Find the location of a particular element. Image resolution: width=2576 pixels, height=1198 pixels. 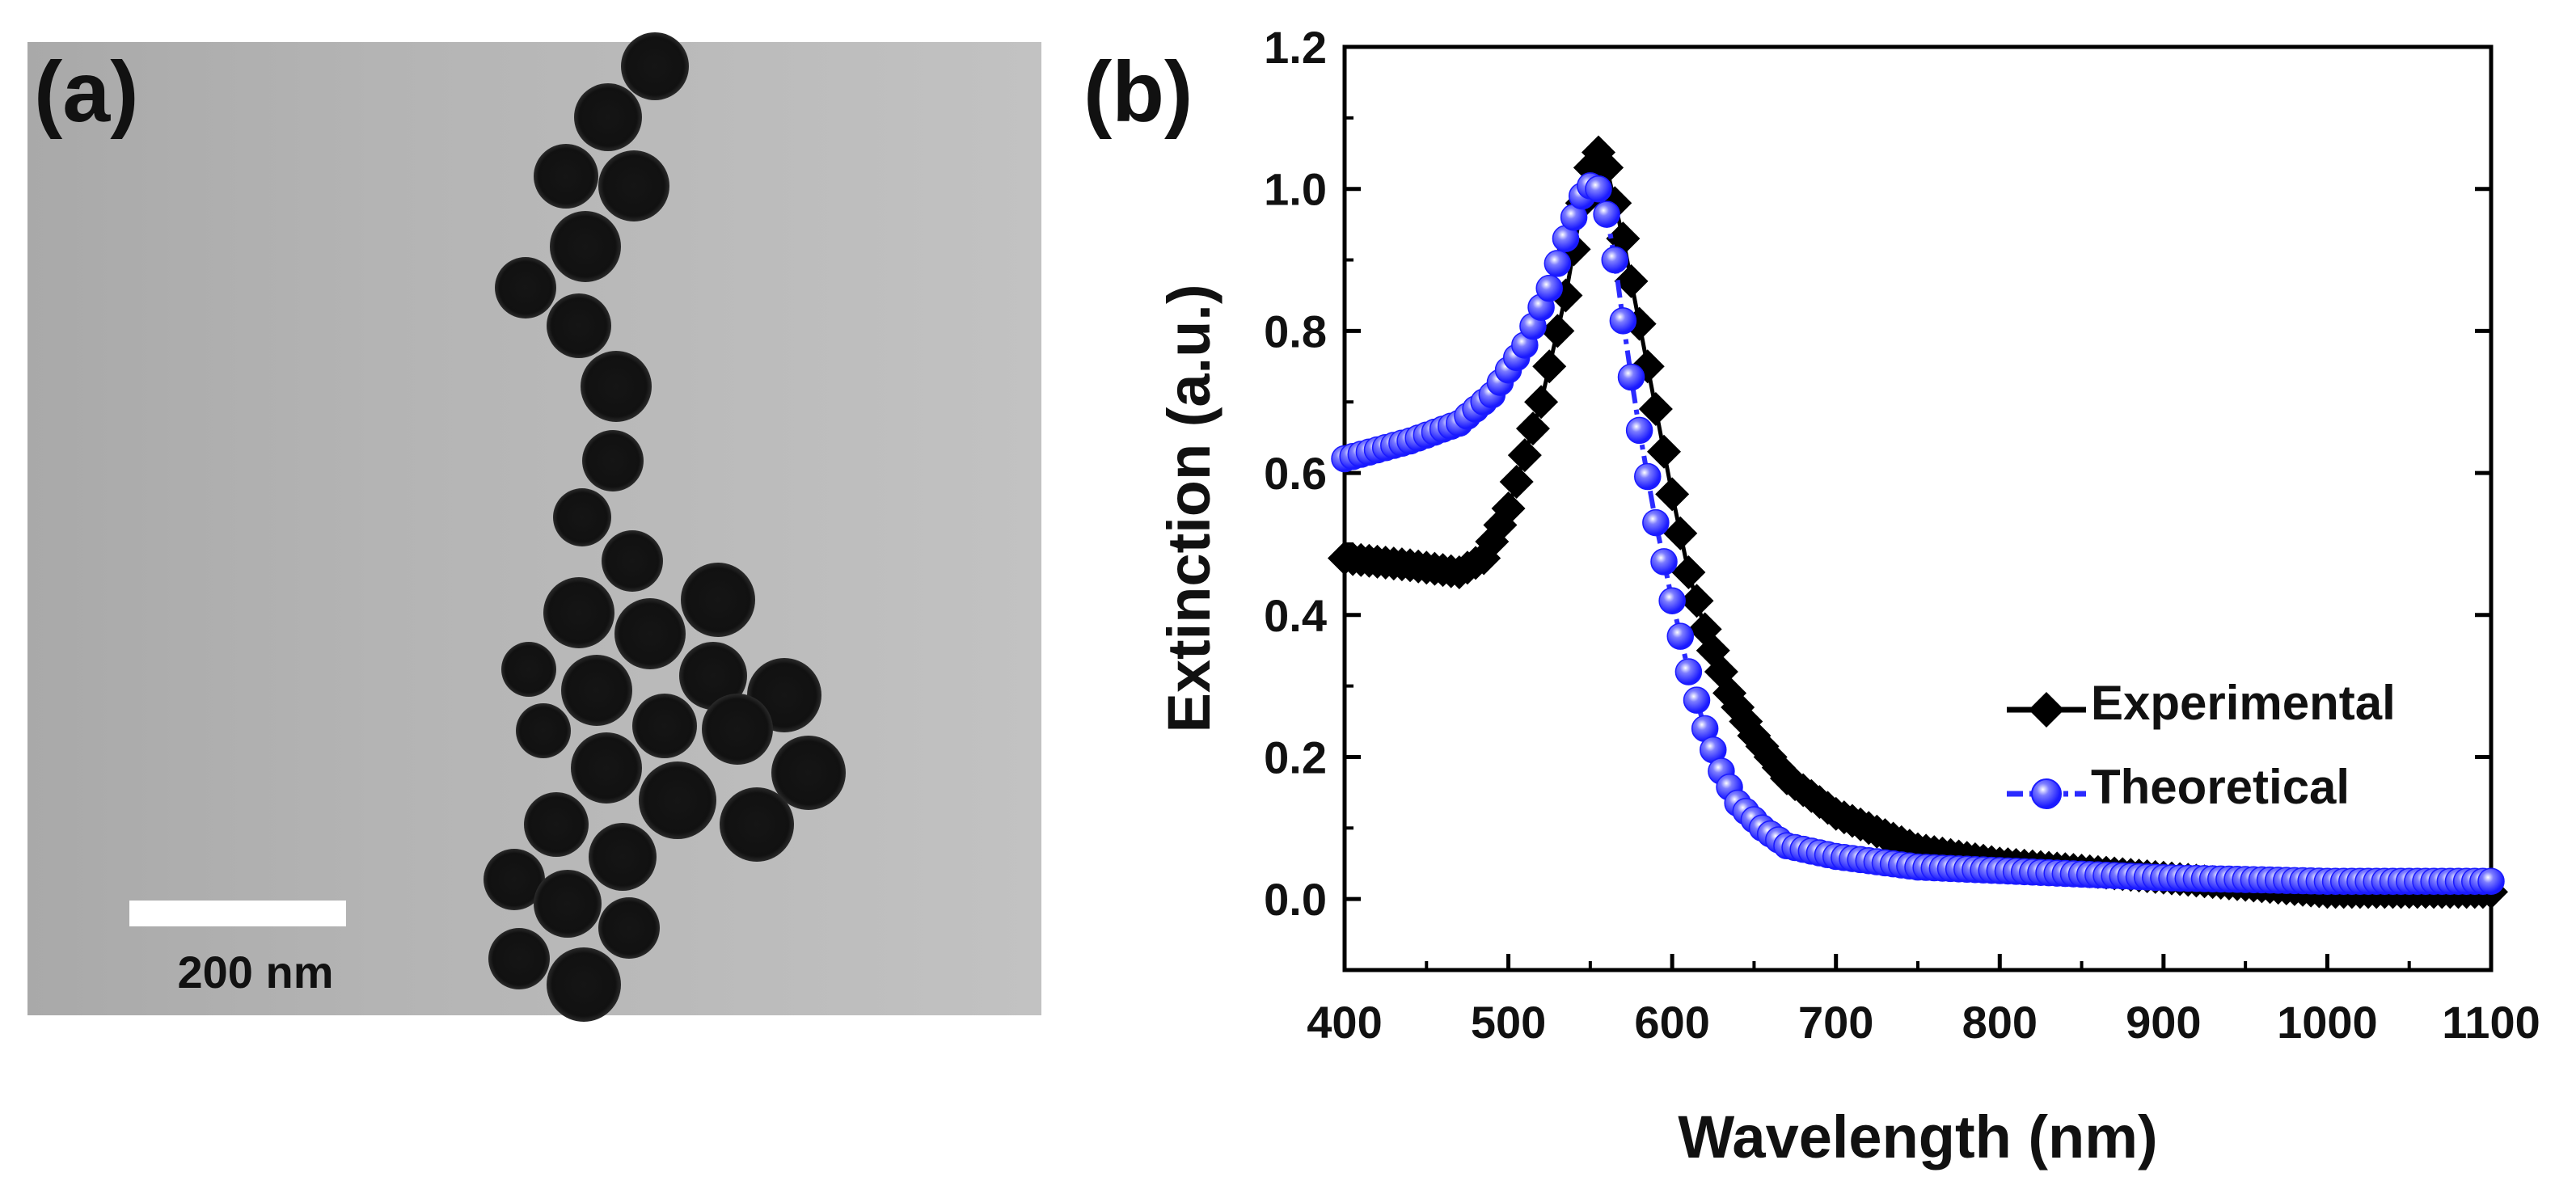

y-axis-title: Extinction (a.u.) is located at coordinates (1189, 509).